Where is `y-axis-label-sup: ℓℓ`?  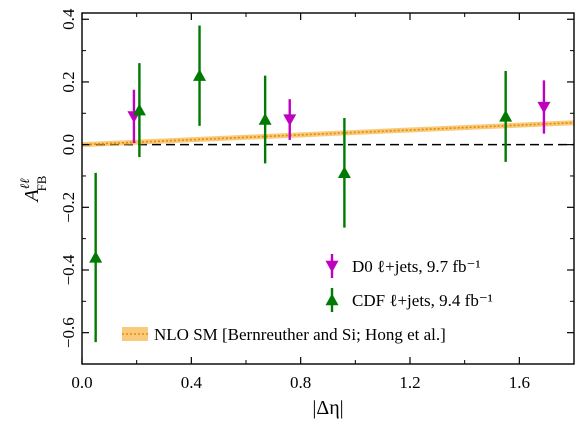 y-axis-label-sup: ℓℓ is located at coordinates (24, 183).